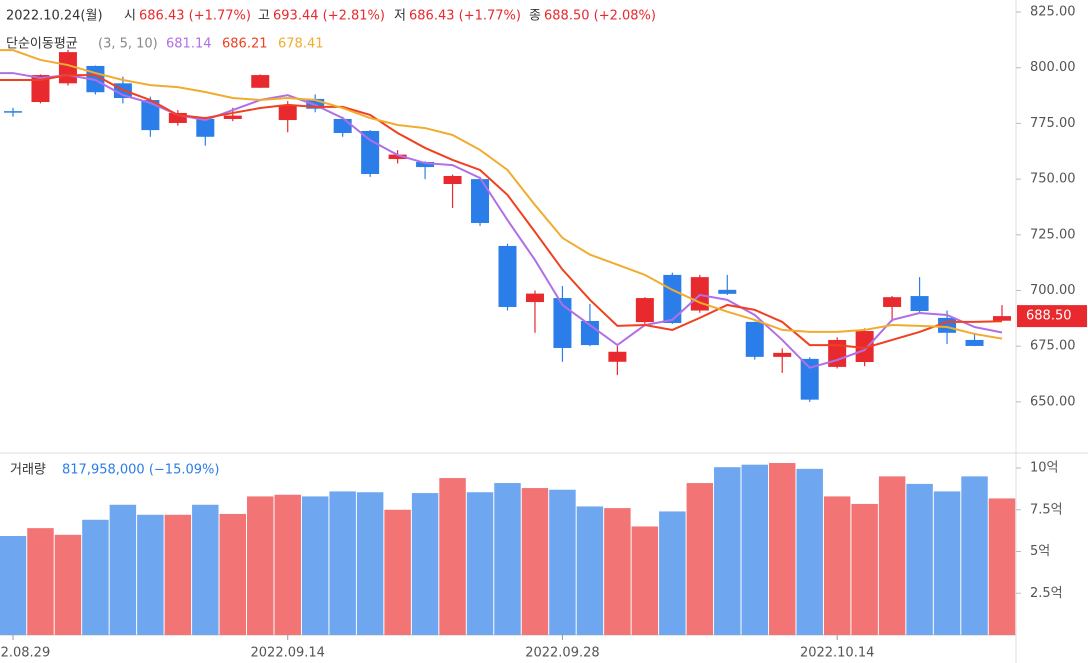 The height and width of the screenshot is (663, 1088). I want to click on x-tick-label: 2022.09.28, so click(562, 653).